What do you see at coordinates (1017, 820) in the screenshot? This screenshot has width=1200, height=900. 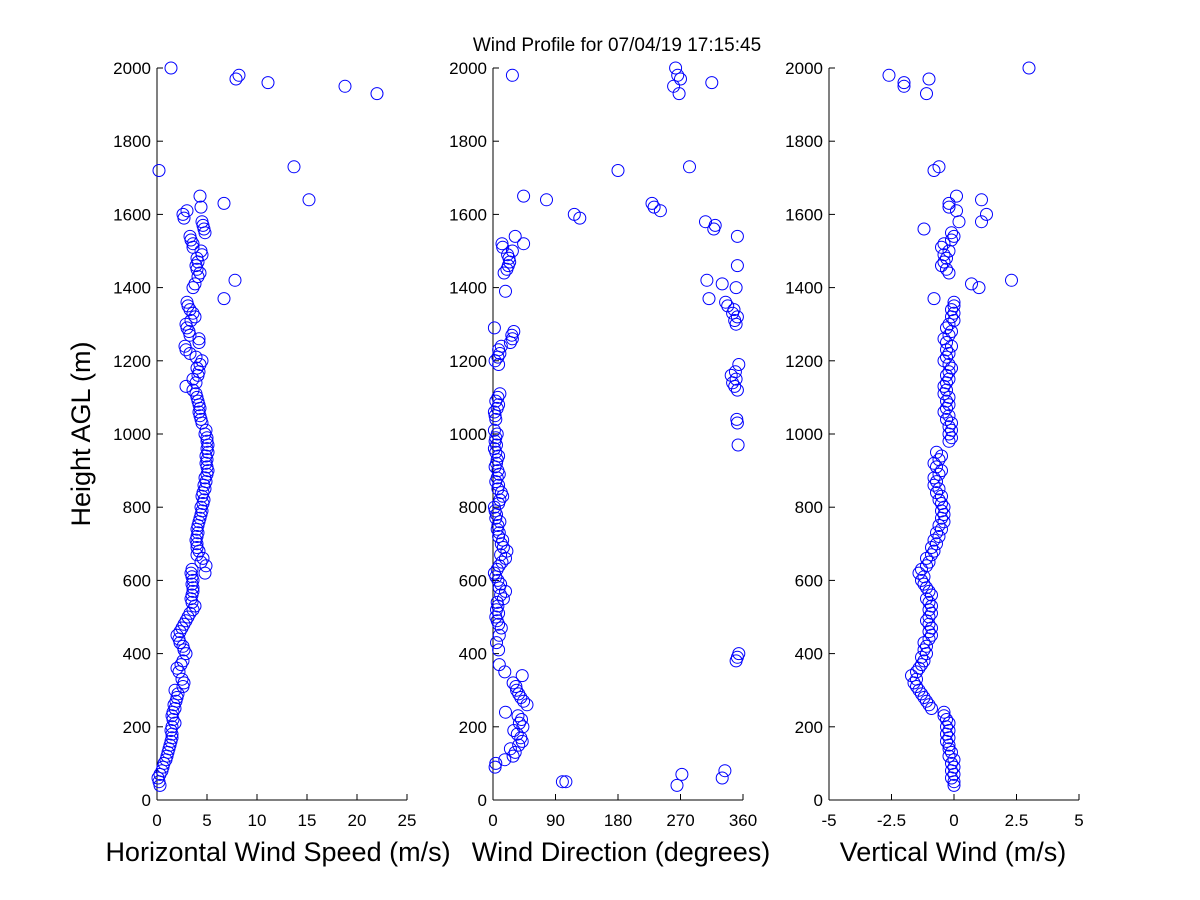 I see `vertical-x-tick-label: 2.5` at bounding box center [1017, 820].